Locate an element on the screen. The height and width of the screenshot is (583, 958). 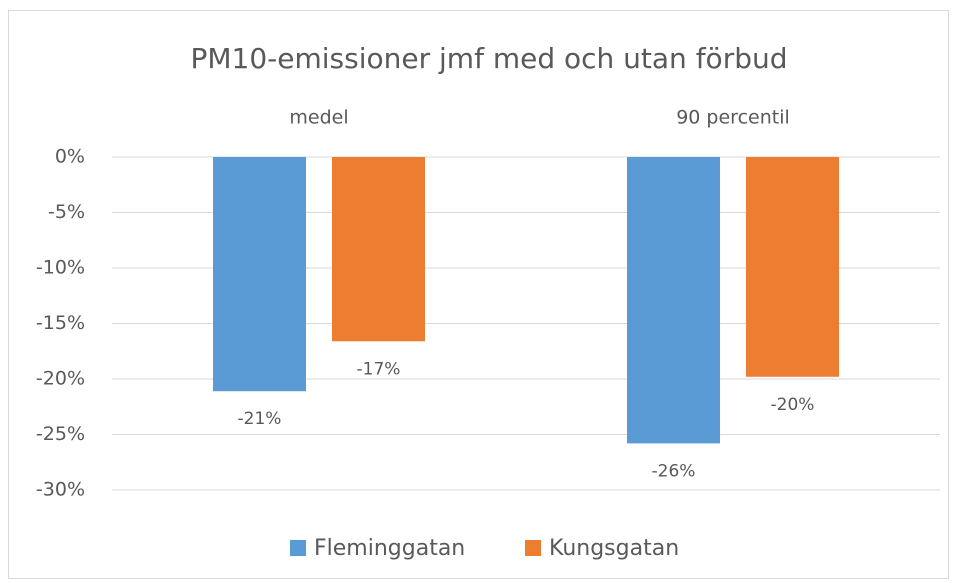
data-label: -21% is located at coordinates (260, 419).